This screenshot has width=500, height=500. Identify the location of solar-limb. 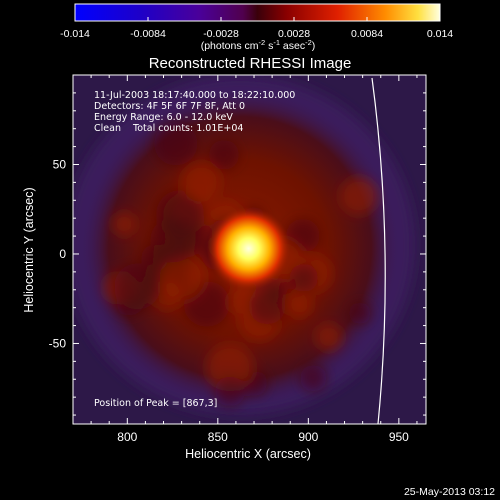
(378, 250).